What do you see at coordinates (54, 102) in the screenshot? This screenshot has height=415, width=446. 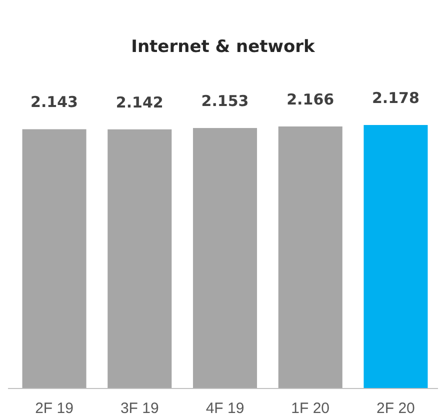 I see `data-label: 2.143` at bounding box center [54, 102].